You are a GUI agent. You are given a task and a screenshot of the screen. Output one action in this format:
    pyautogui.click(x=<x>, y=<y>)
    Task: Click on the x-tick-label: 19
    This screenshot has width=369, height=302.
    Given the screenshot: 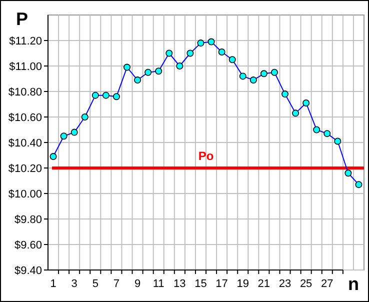 What is the action you would take?
    pyautogui.click(x=242, y=284)
    